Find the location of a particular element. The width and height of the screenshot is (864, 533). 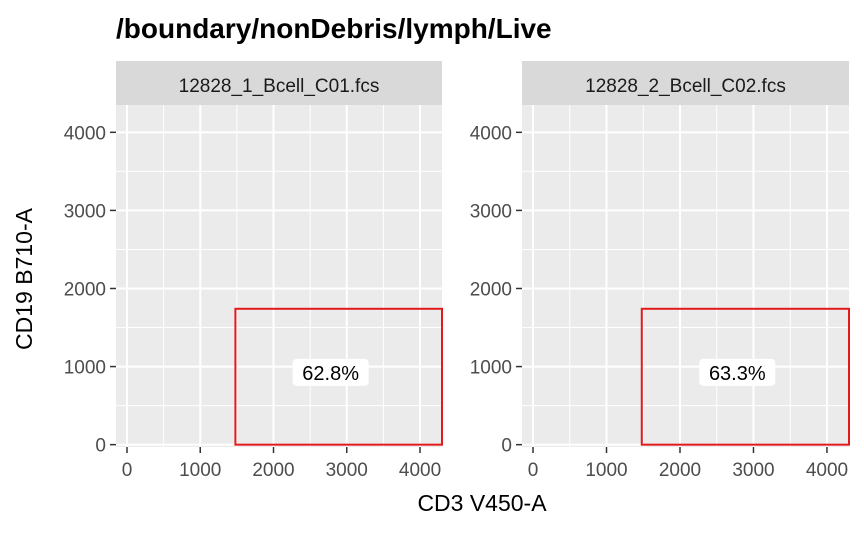

facet-strip-label: 12828_2_Bcell_C02.fcs is located at coordinates (685, 86).